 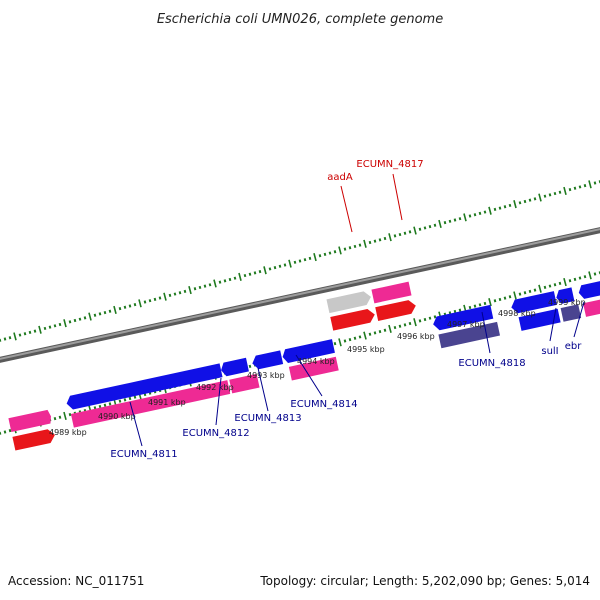 I want to click on cds-forward-ebr, so click(x=565, y=295).